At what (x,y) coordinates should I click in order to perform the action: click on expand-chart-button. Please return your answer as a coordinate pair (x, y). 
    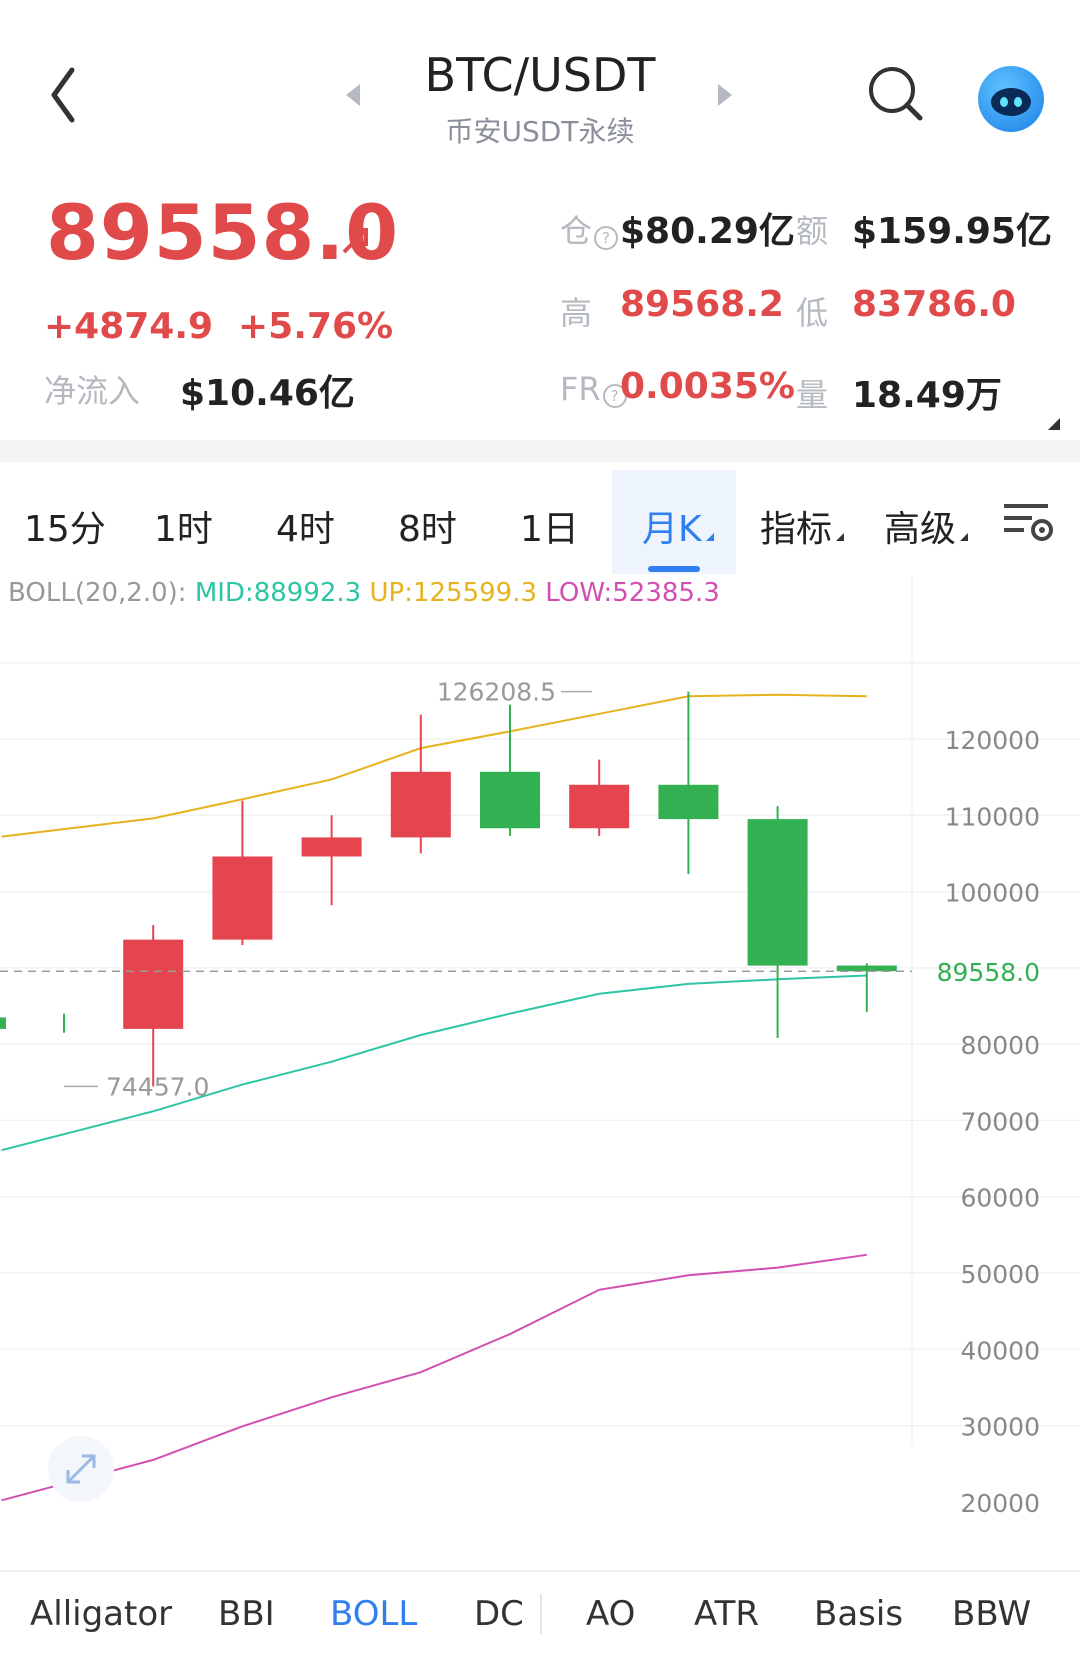
    Looking at the image, I should click on (81, 1469).